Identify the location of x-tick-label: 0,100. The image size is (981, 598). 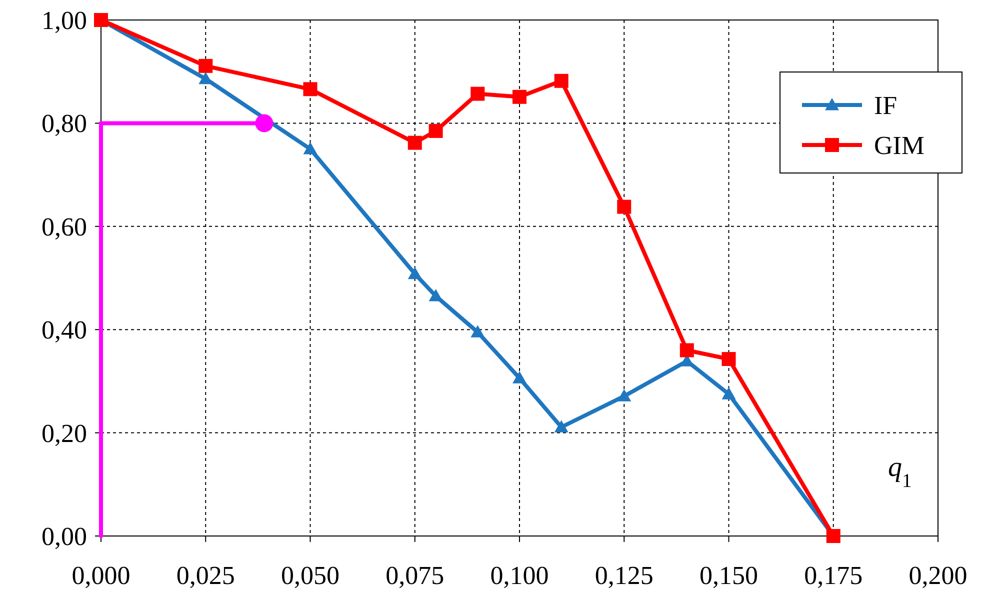
(519, 575).